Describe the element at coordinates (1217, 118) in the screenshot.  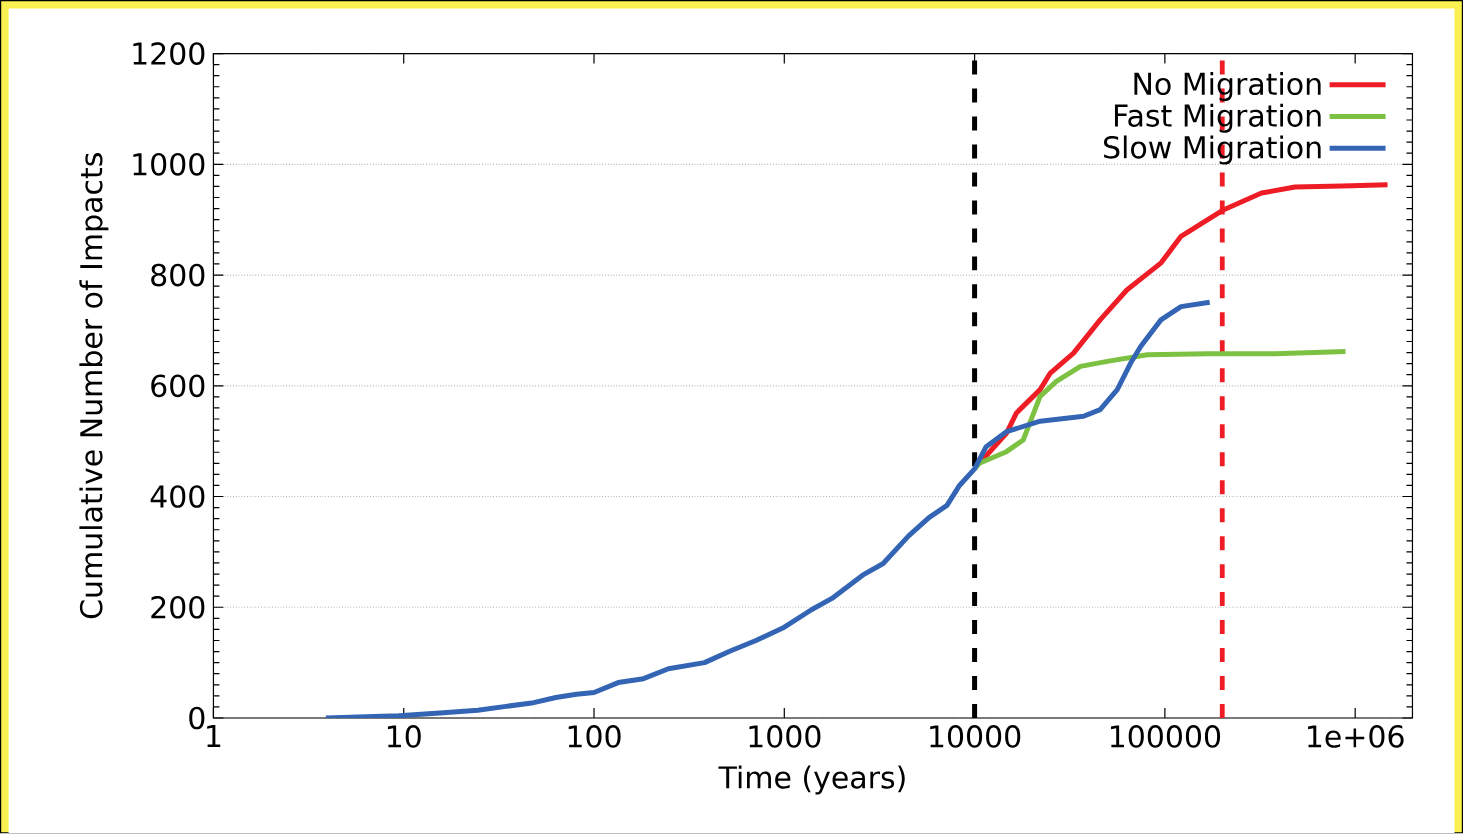
I see `legend-label: Fast Migration` at that location.